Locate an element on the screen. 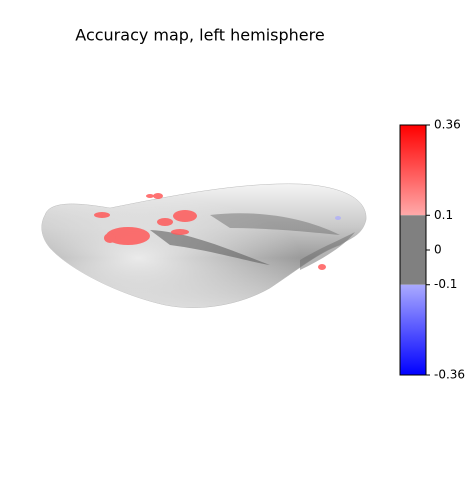 This screenshot has width=470, height=500. colorbar-positive is located at coordinates (413, 170).